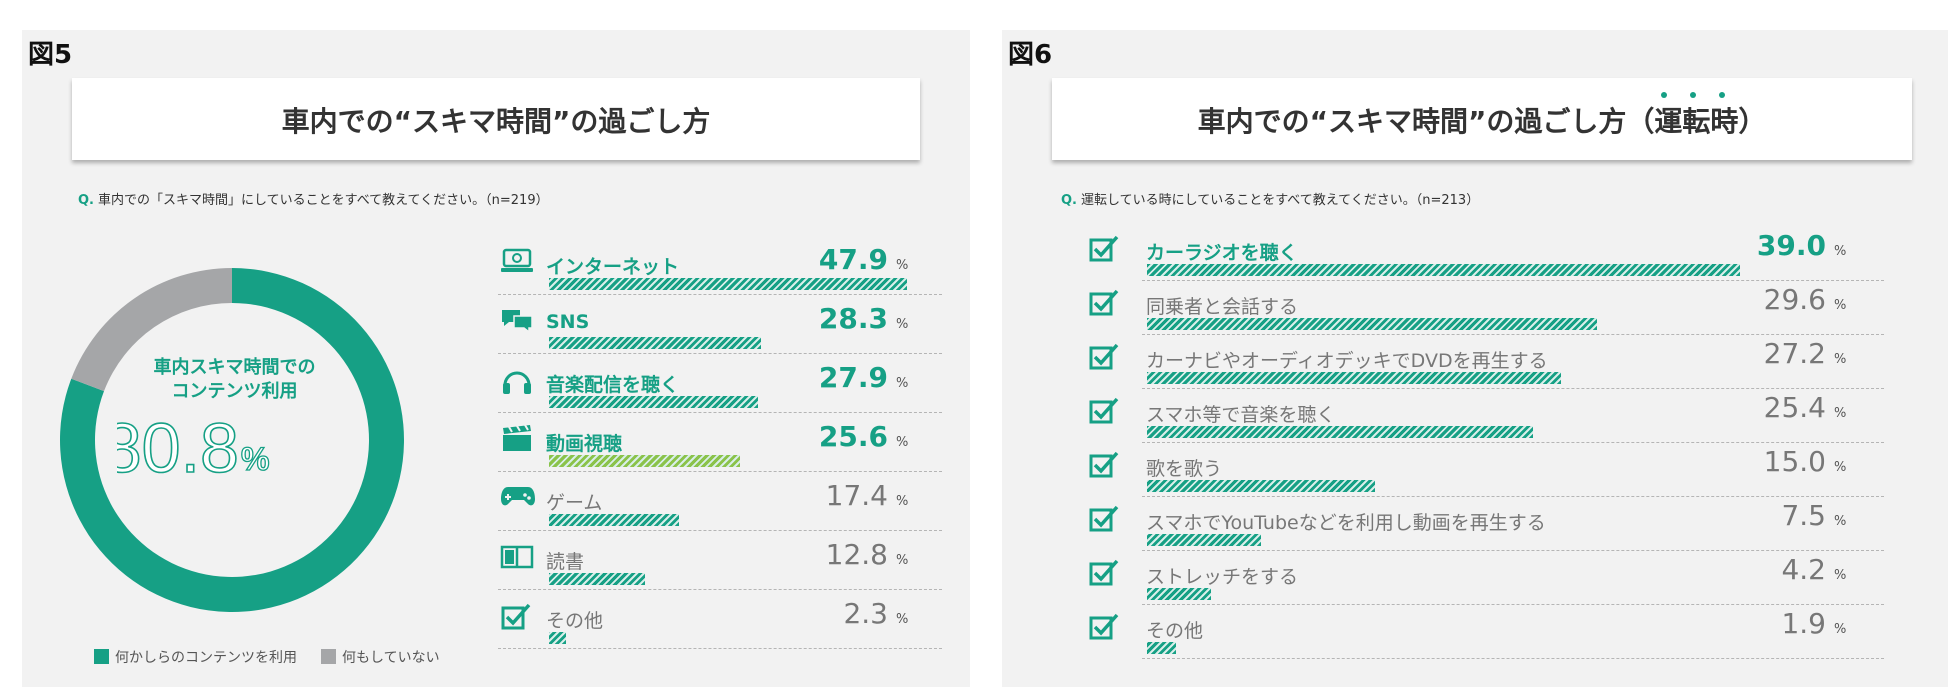 The image size is (1950, 691). What do you see at coordinates (565, 562) in the screenshot?
I see `bar-label: 読書` at bounding box center [565, 562].